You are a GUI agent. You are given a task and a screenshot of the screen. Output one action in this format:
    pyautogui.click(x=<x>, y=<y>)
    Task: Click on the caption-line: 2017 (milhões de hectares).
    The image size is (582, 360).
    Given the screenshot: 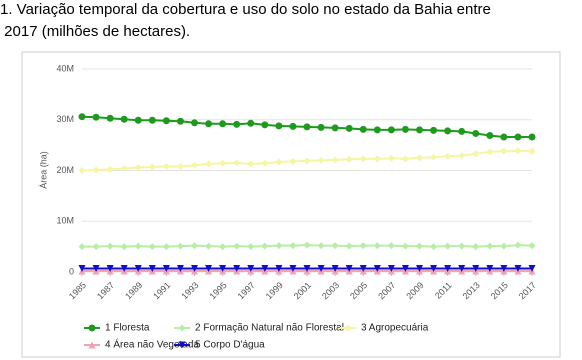 What is the action you would take?
    pyautogui.click(x=95, y=31)
    